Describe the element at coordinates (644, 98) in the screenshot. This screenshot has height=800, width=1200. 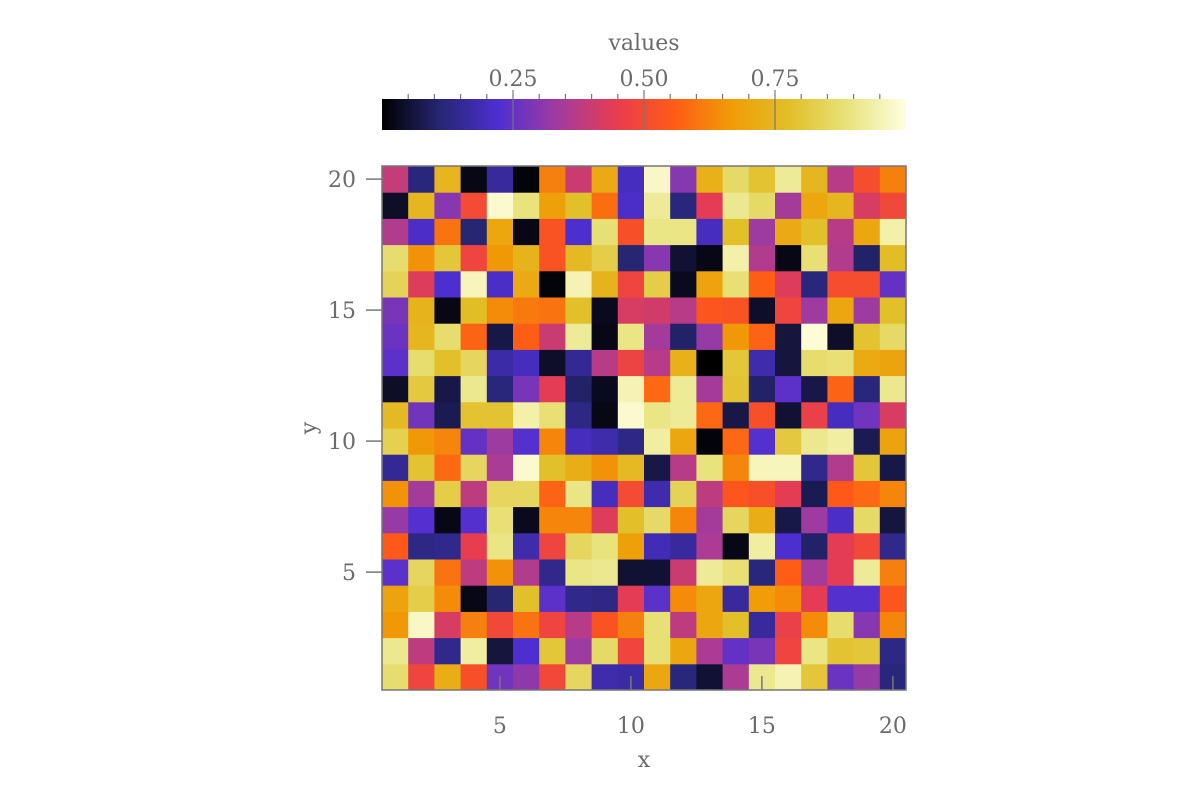
I see `colorbar-ticks: 0.25 0.50 0.75` at that location.